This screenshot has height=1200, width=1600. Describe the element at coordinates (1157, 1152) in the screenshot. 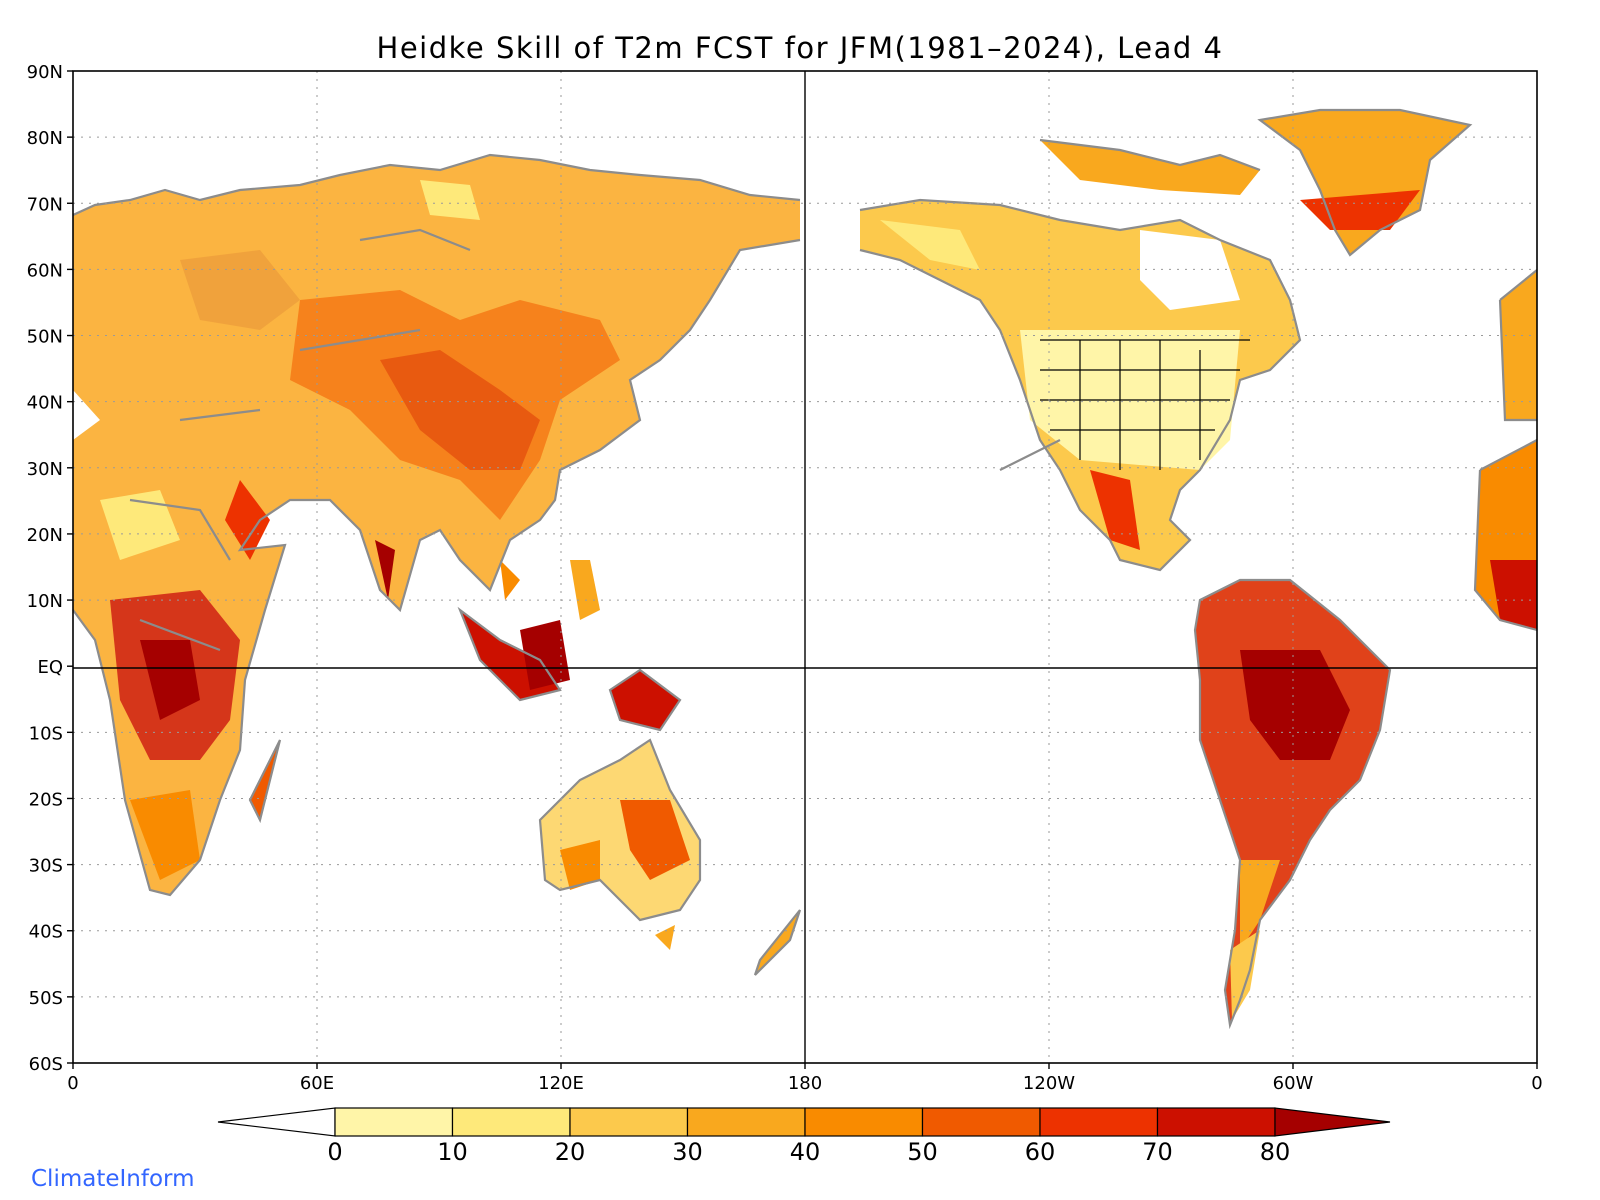

I see `colorbar-label: 70` at that location.